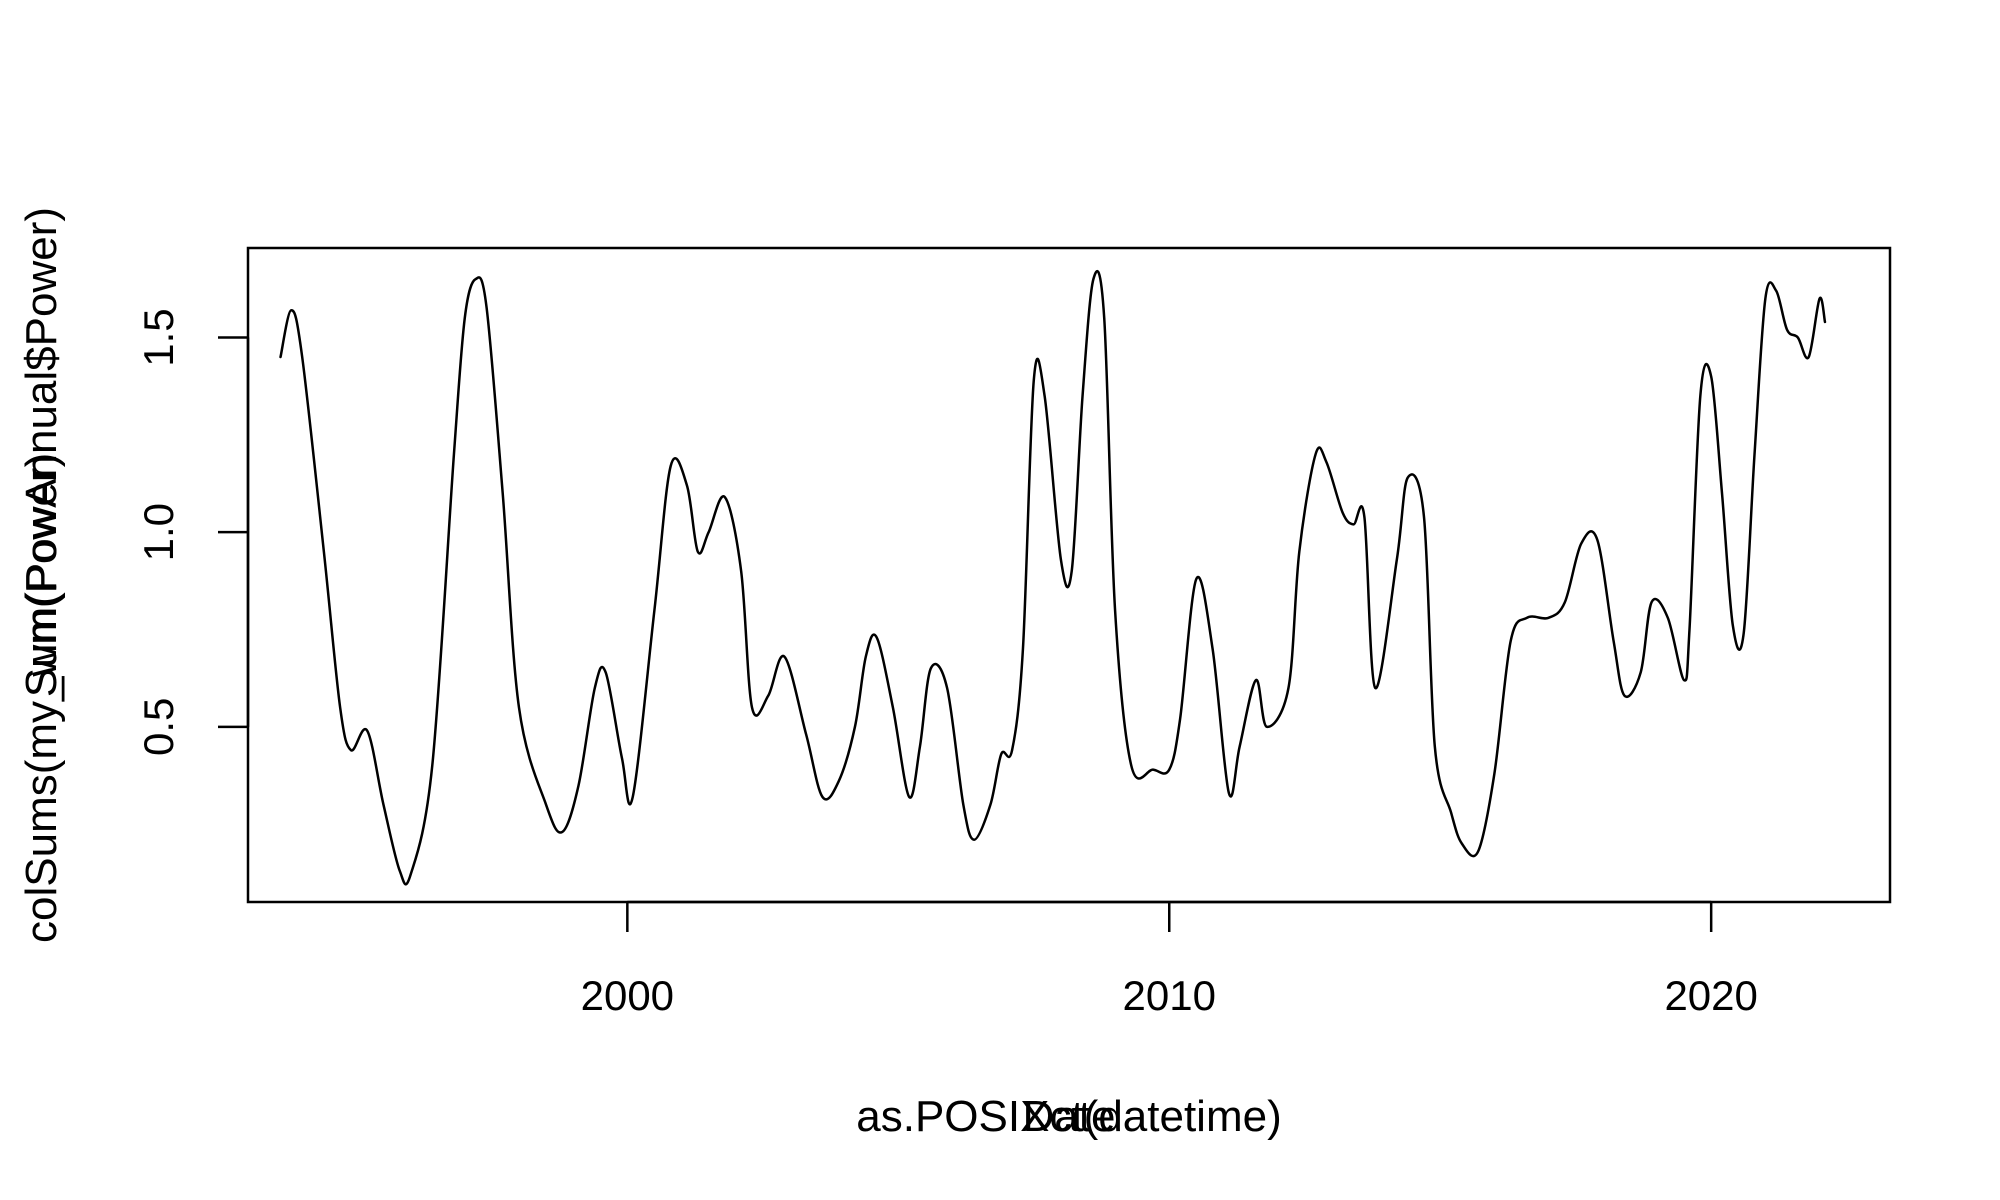 The width and height of the screenshot is (2000, 1200). I want to click on x-tick-label: 2010, so click(1169, 995).